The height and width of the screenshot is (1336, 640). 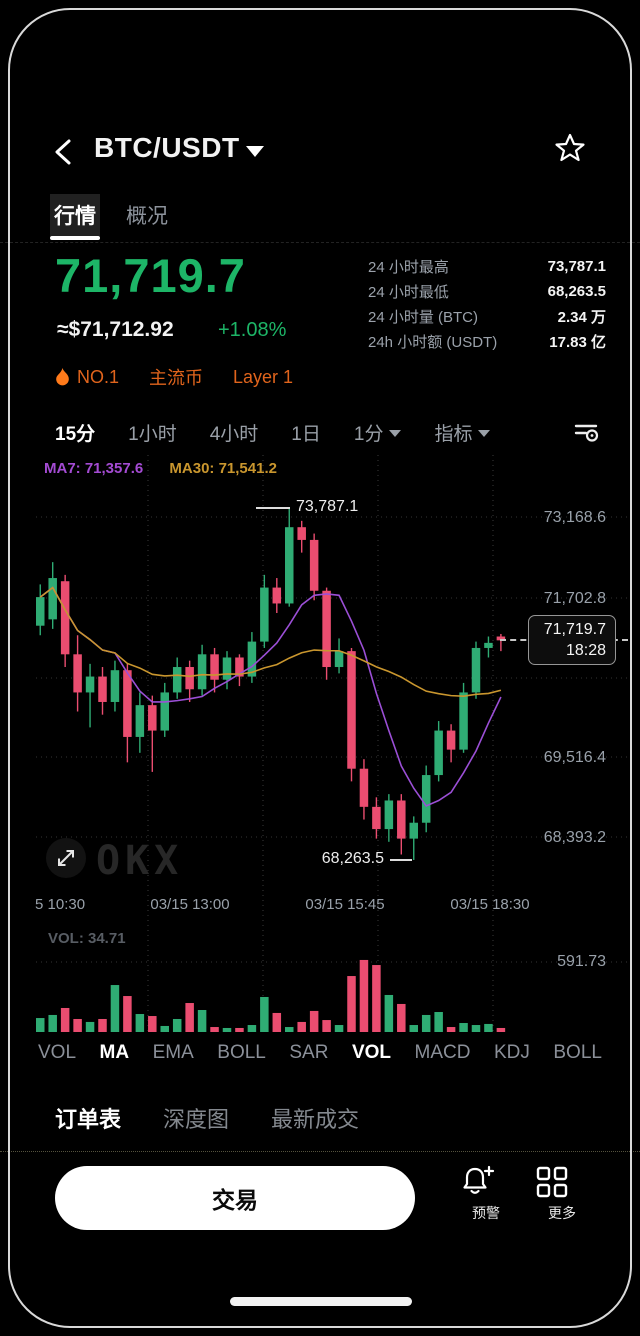 I want to click on timeframe-1小时: 1小时, so click(x=152, y=432).